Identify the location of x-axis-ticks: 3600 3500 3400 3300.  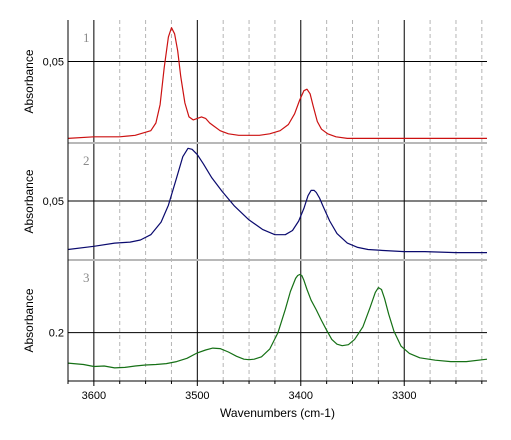
(275, 391).